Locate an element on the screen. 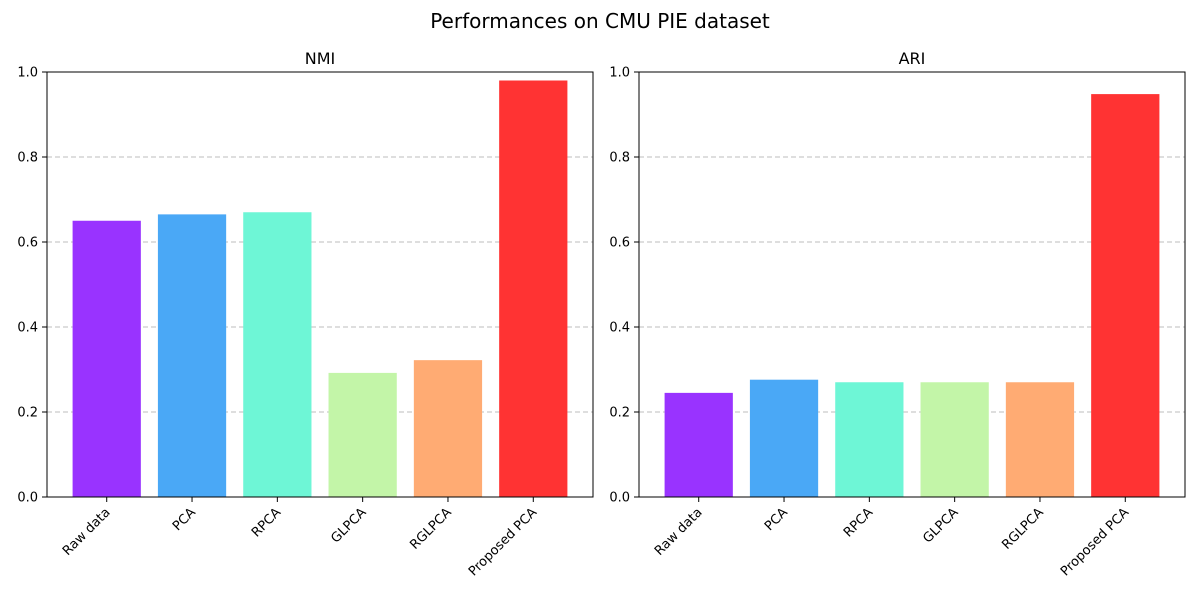 This screenshot has width=1200, height=600. ari-x-tick-label: Proposed PCA is located at coordinates (1095, 542).